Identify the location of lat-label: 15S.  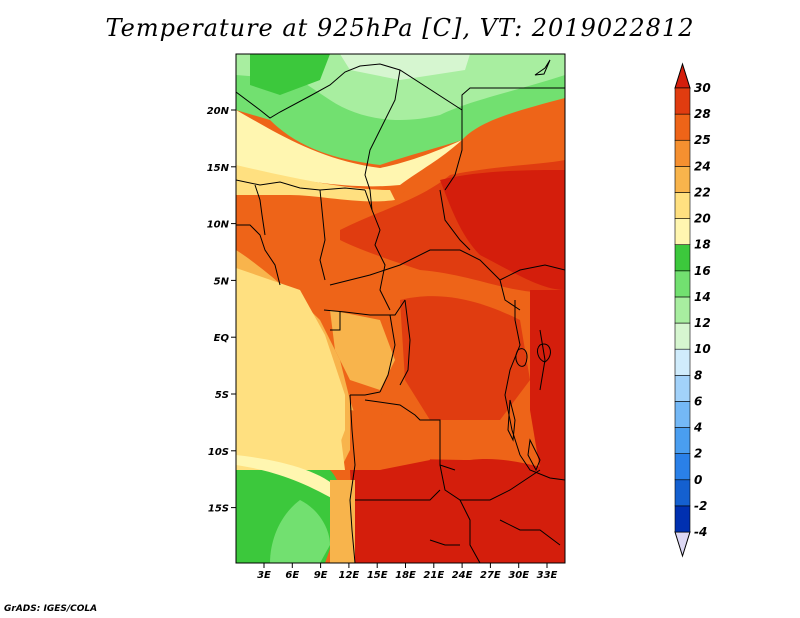
(218, 509).